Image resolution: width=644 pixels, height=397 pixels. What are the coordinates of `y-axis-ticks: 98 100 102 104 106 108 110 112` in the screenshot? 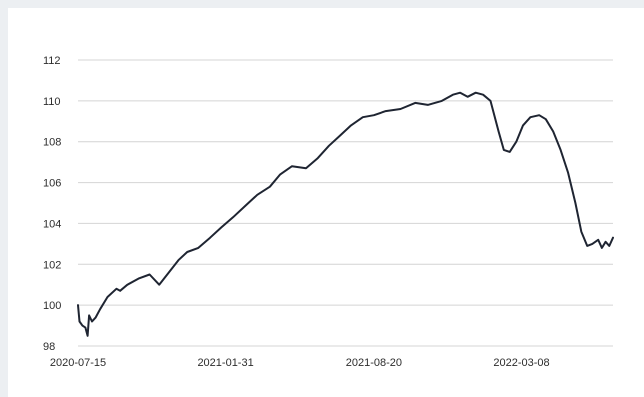 It's located at (52, 204).